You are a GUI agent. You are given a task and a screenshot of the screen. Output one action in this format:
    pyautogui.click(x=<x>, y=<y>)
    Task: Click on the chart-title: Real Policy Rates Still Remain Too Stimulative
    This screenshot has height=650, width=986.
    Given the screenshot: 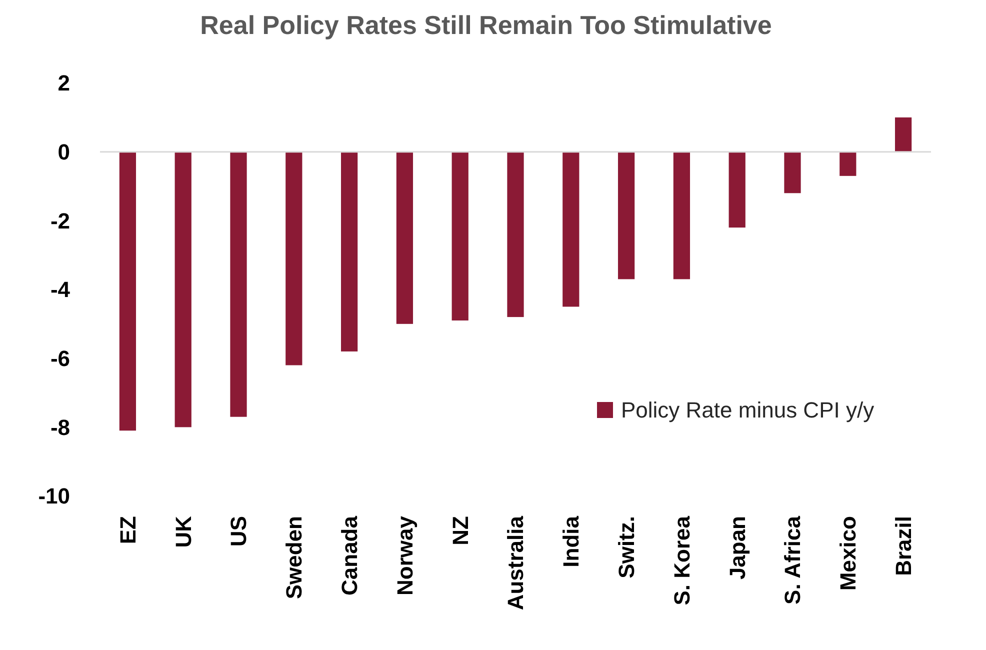 What is the action you would take?
    pyautogui.click(x=486, y=25)
    